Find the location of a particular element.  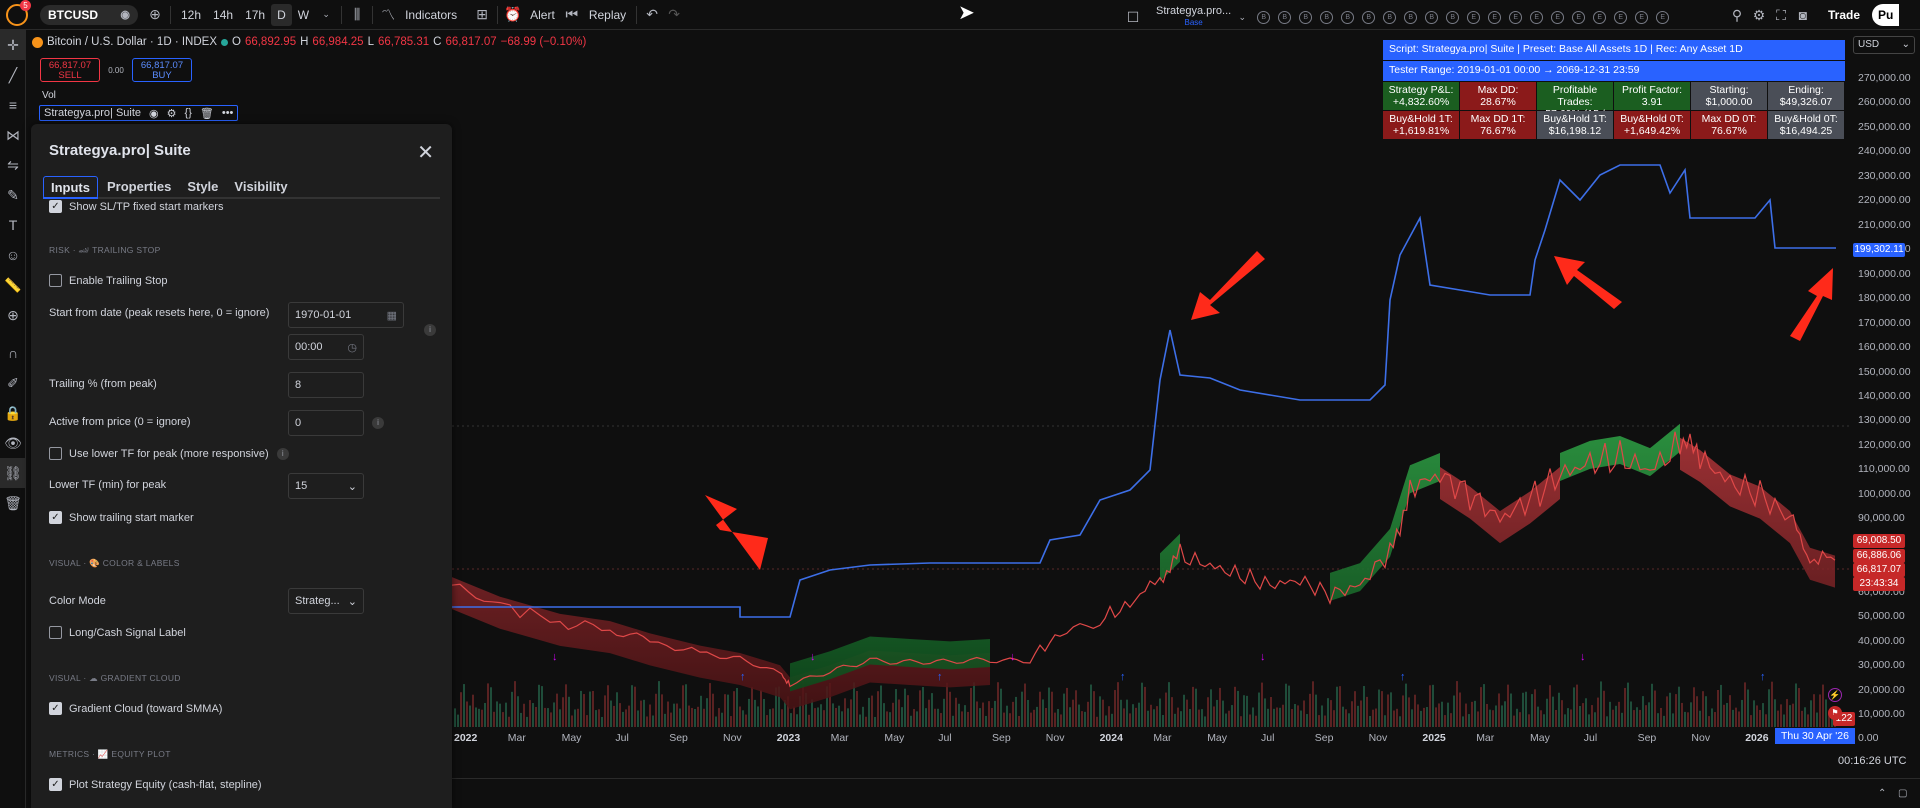

interval-12h: 12h is located at coordinates (191, 14).